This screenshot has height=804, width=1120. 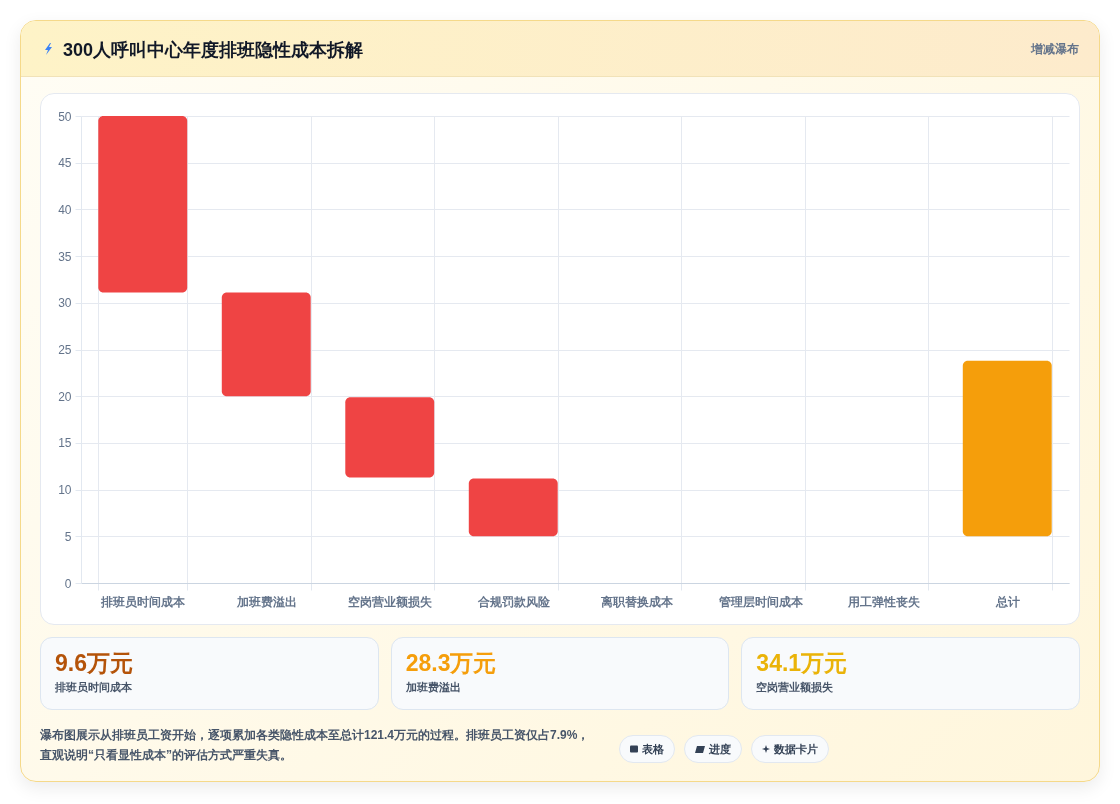 What do you see at coordinates (65, 350) in the screenshot?
I see `y-tick-label: 25` at bounding box center [65, 350].